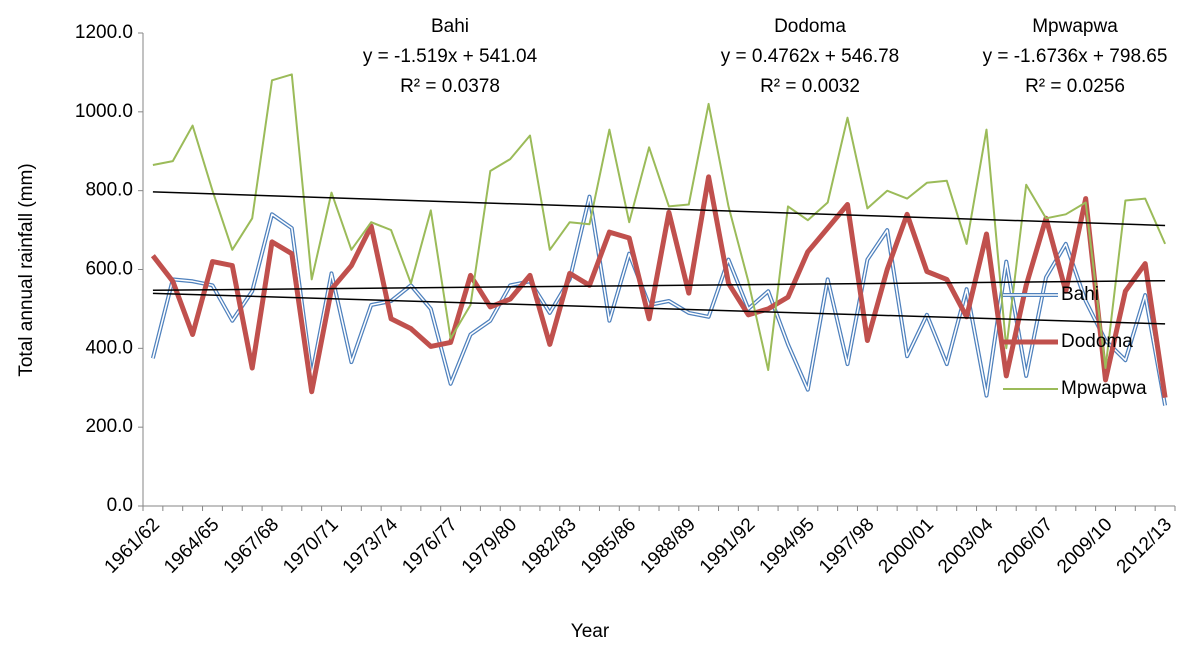 The width and height of the screenshot is (1194, 652). What do you see at coordinates (104, 32) in the screenshot?
I see `y-tick-label: 1200.0` at bounding box center [104, 32].